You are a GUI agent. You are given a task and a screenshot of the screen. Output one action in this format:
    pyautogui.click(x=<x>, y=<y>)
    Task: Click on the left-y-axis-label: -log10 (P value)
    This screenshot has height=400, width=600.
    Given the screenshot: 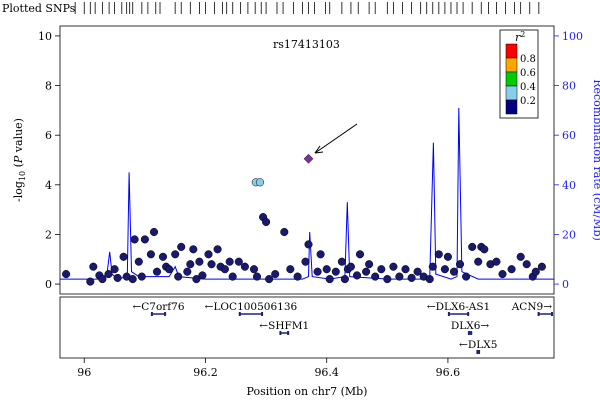 What is the action you would take?
    pyautogui.click(x=19, y=160)
    